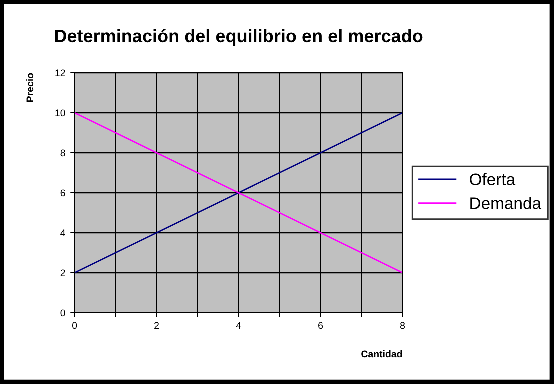 The height and width of the screenshot is (384, 554). Describe the element at coordinates (382, 354) in the screenshot. I see `x-axis-title: Cantidad` at that location.